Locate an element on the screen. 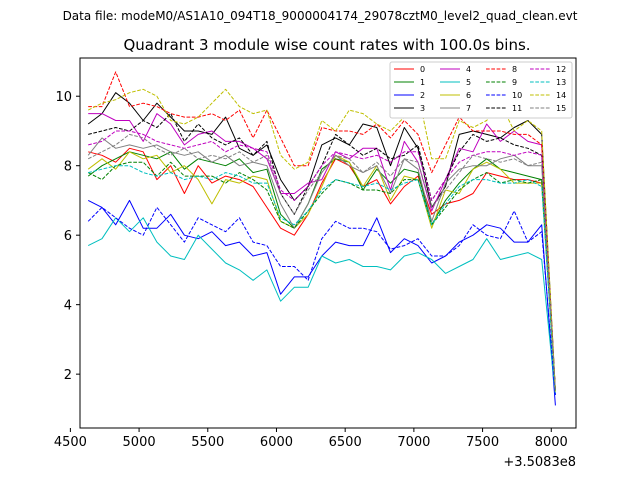  y-tick-label: 2 is located at coordinates (68, 375).